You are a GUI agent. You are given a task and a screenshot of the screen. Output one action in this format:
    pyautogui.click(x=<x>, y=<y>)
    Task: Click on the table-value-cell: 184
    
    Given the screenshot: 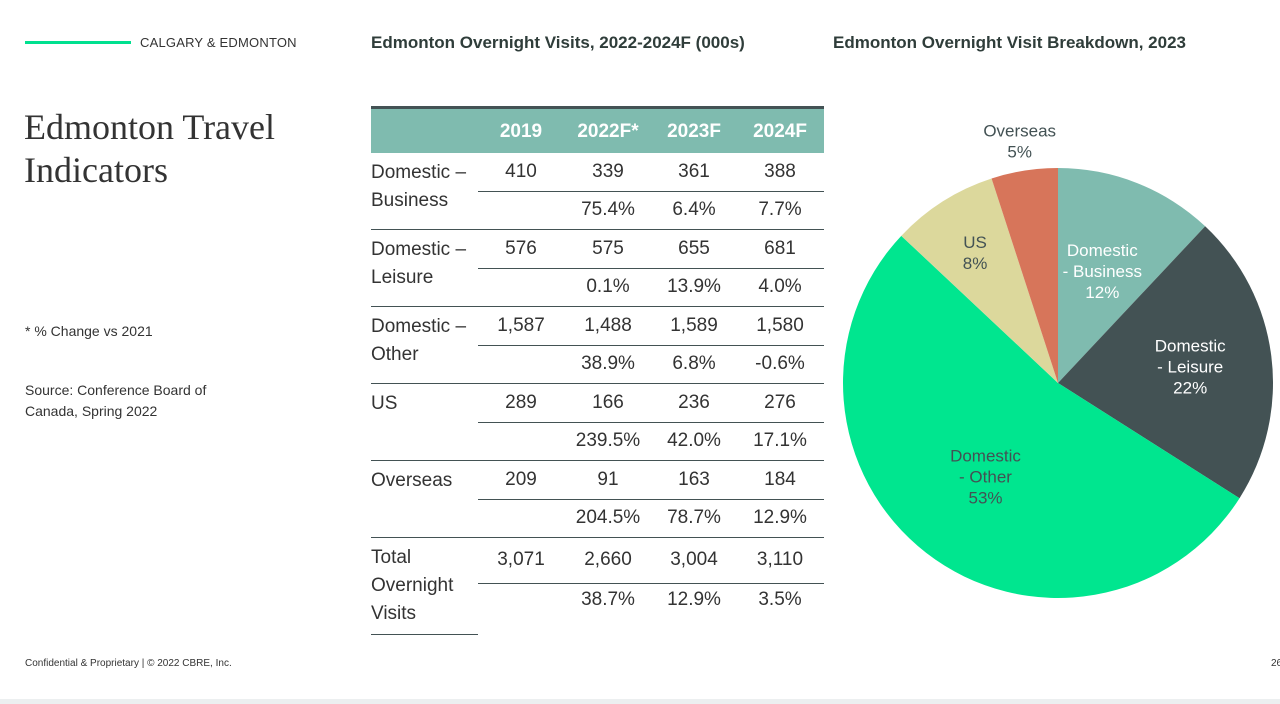 What is the action you would take?
    pyautogui.click(x=780, y=480)
    